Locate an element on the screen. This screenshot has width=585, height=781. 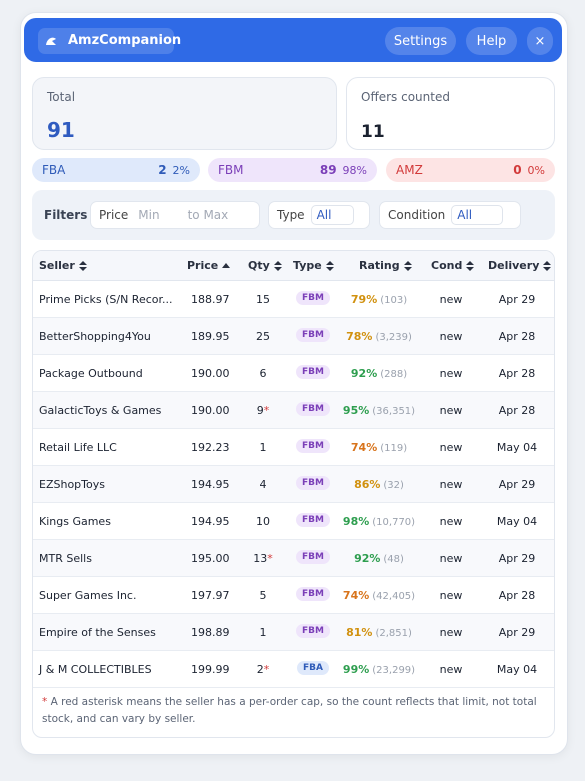
min-input: Min is located at coordinates (149, 215).